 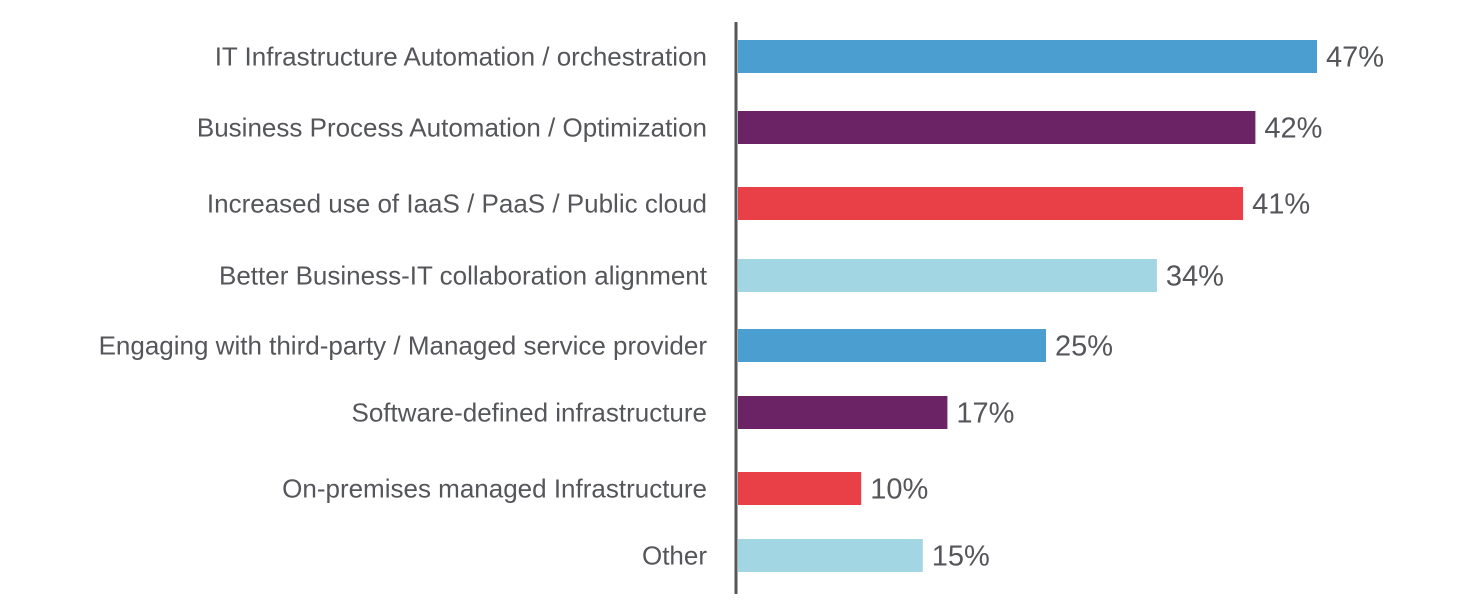 What do you see at coordinates (899, 490) in the screenshot?
I see `value-label: 10%` at bounding box center [899, 490].